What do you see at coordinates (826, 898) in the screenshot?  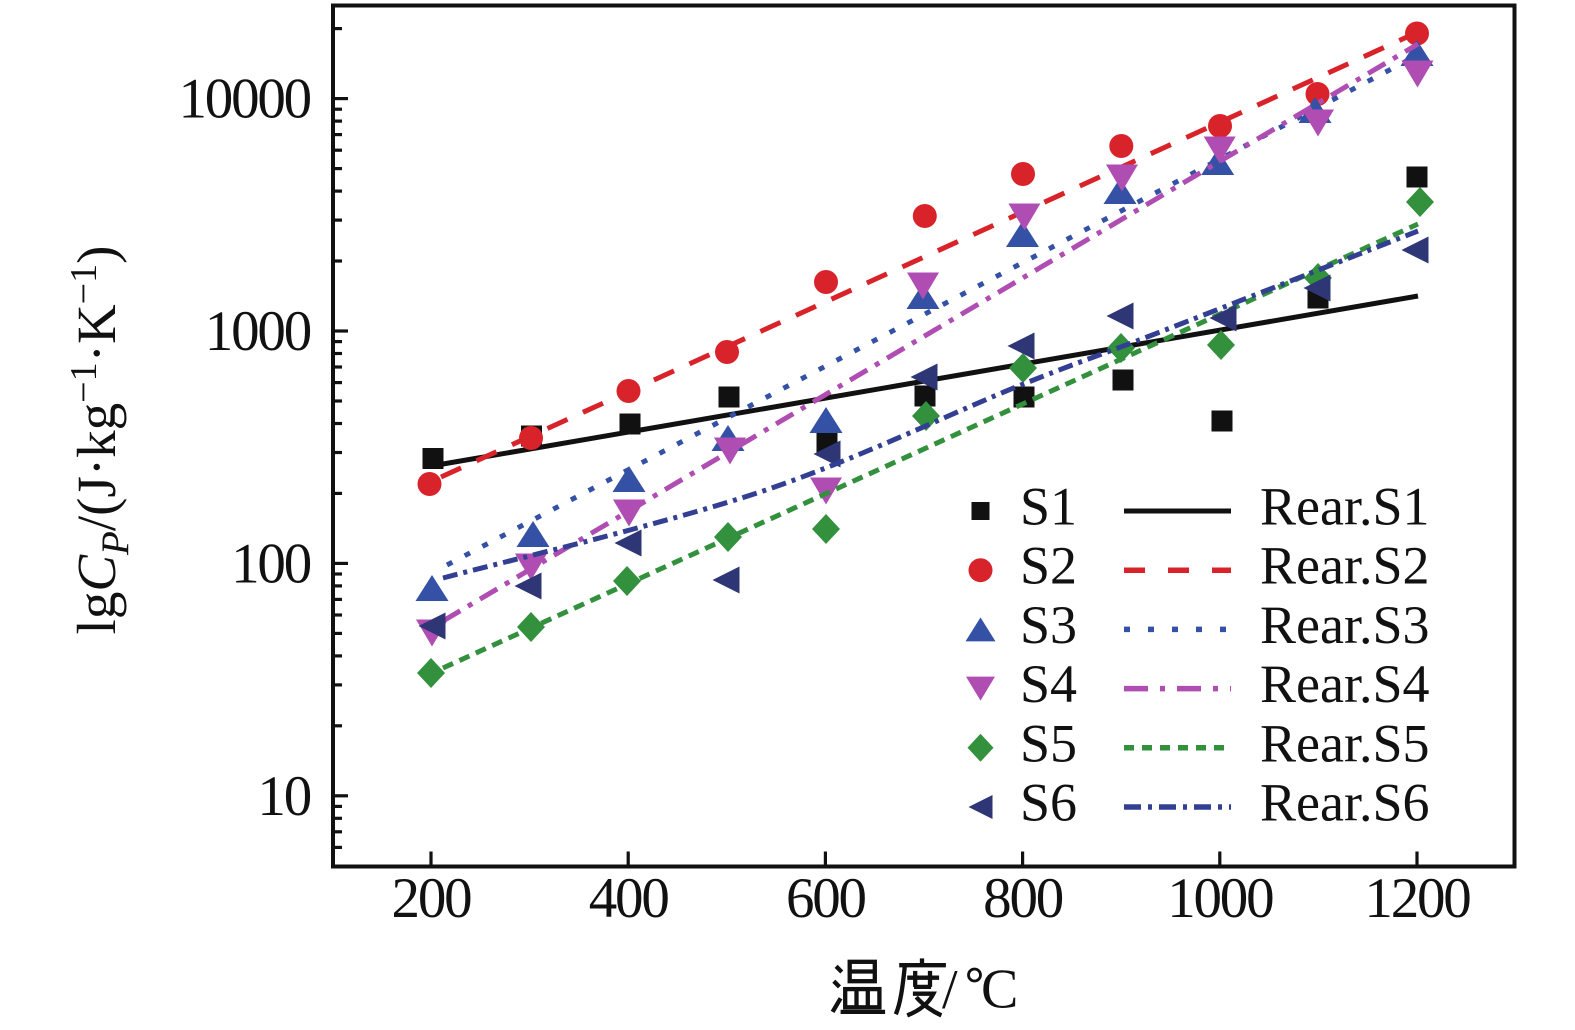 I see `svg-text: 600` at bounding box center [826, 898].